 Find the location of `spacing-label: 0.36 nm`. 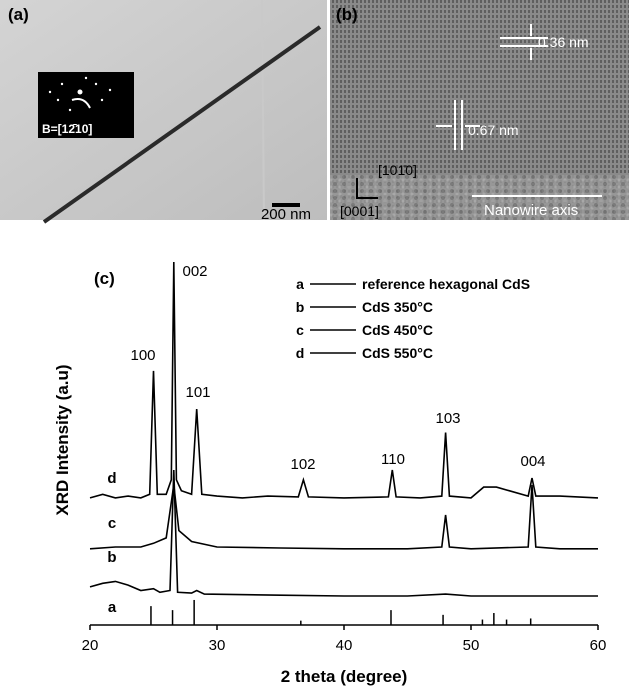

spacing-label: 0.36 nm is located at coordinates (563, 42).